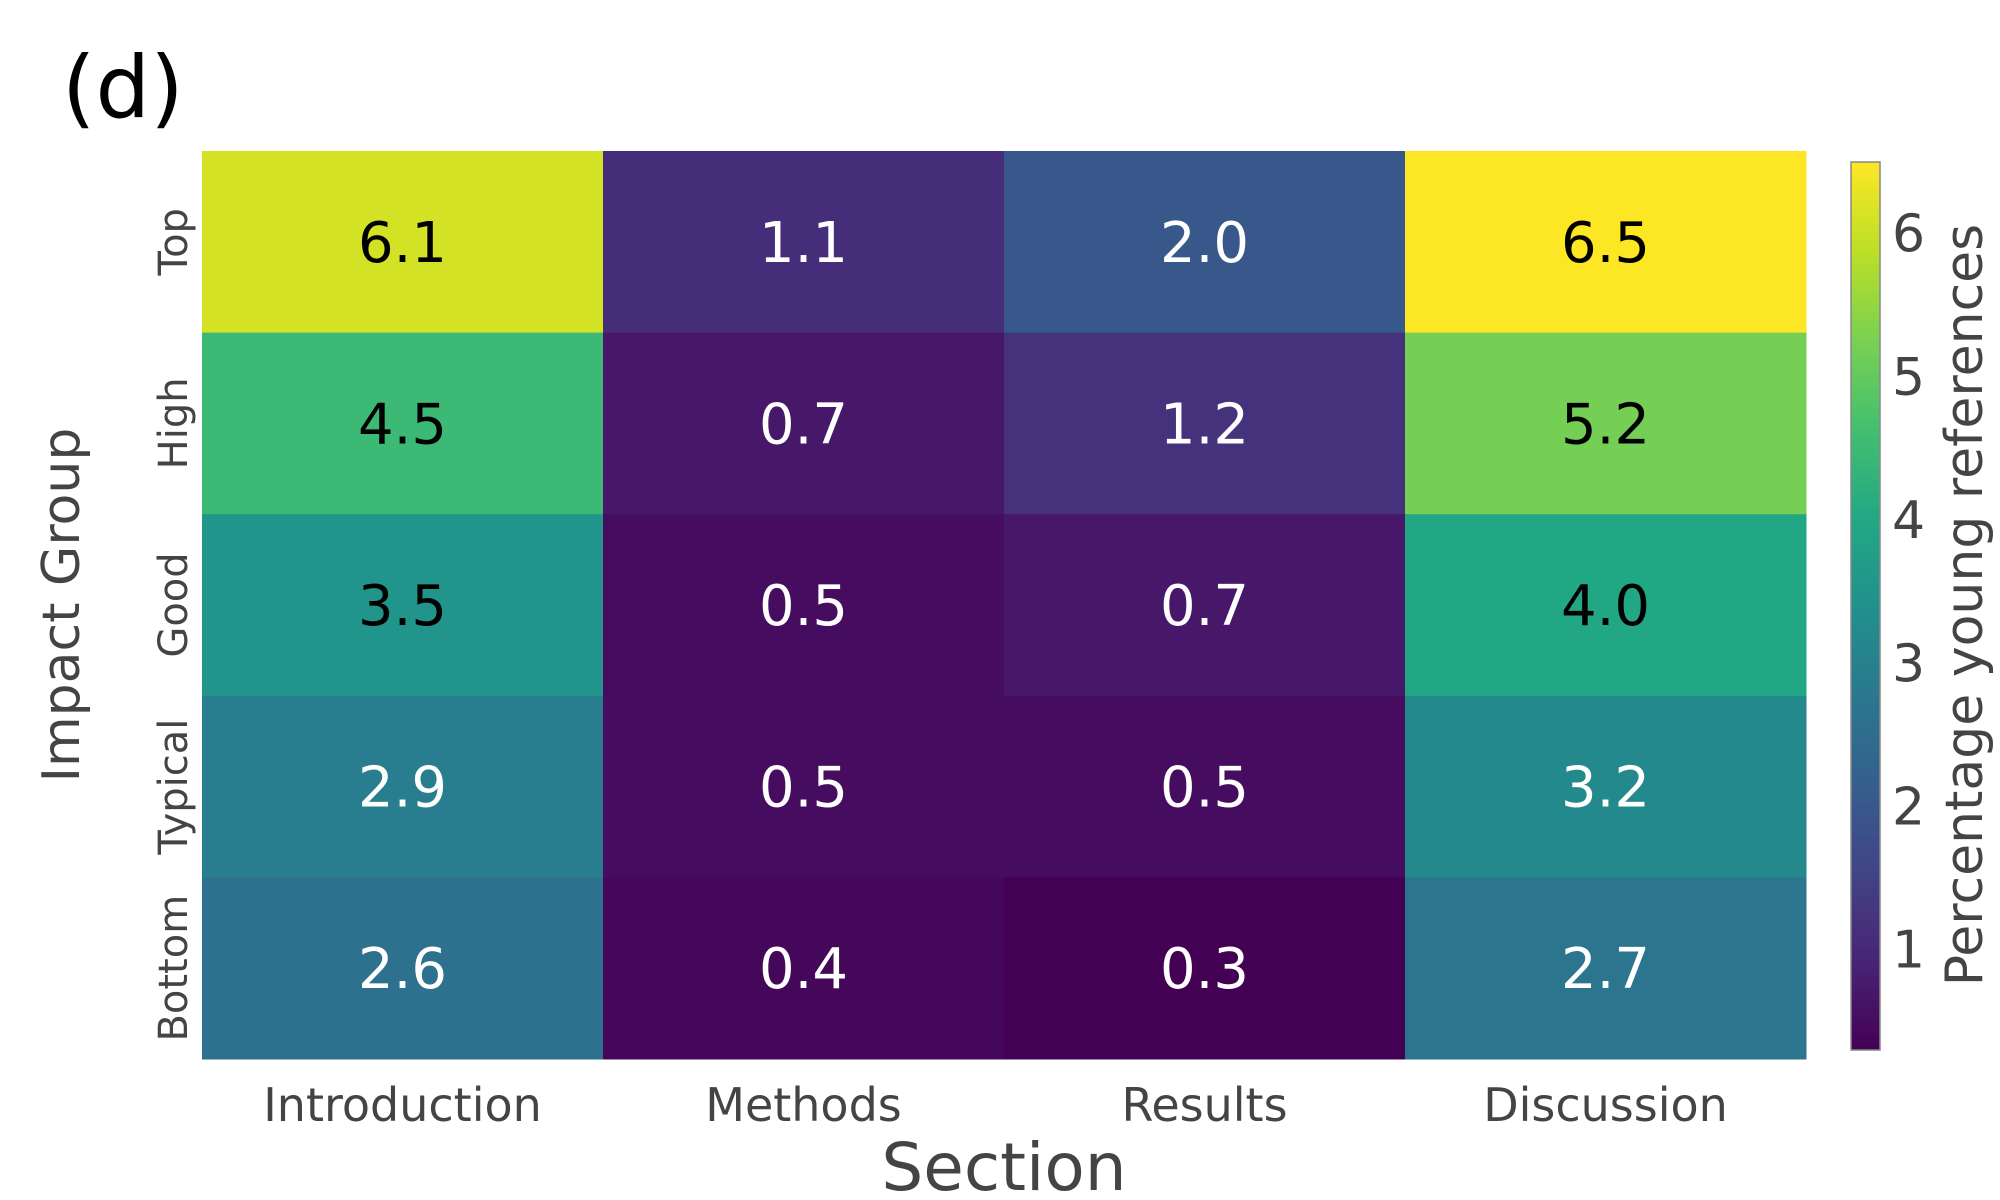  I want to click on y-axis-ticks: Top High Good Typical Bottom, so click(174, 625).